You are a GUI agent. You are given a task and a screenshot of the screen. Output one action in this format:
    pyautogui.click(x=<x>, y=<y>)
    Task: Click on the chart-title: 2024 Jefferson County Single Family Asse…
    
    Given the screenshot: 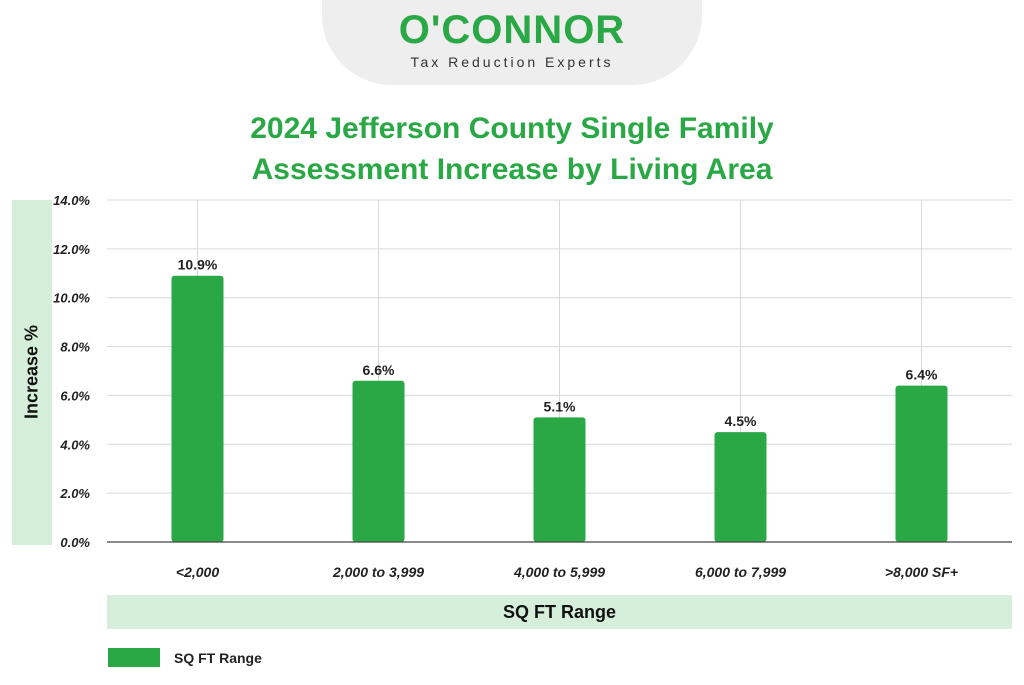 What is the action you would take?
    pyautogui.click(x=512, y=149)
    